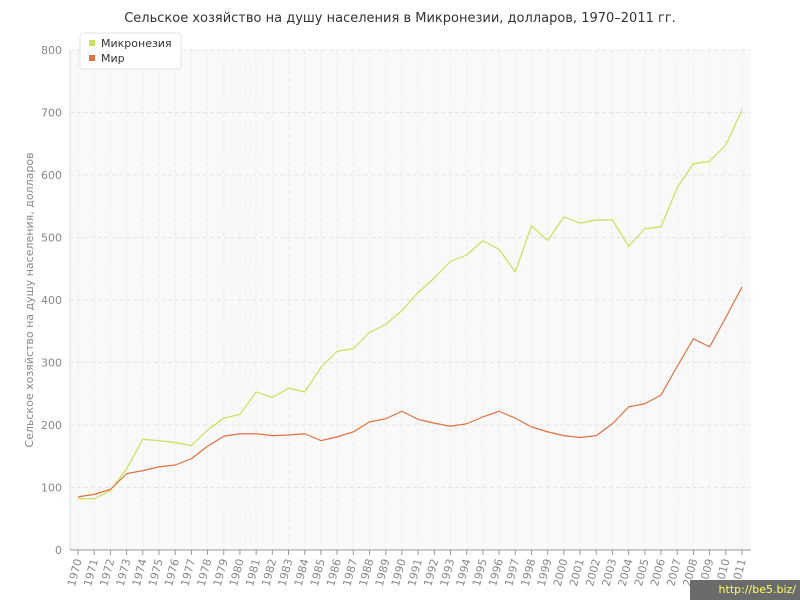 This screenshot has width=800, height=600. I want to click on y-tick-label: 500, so click(51, 238).